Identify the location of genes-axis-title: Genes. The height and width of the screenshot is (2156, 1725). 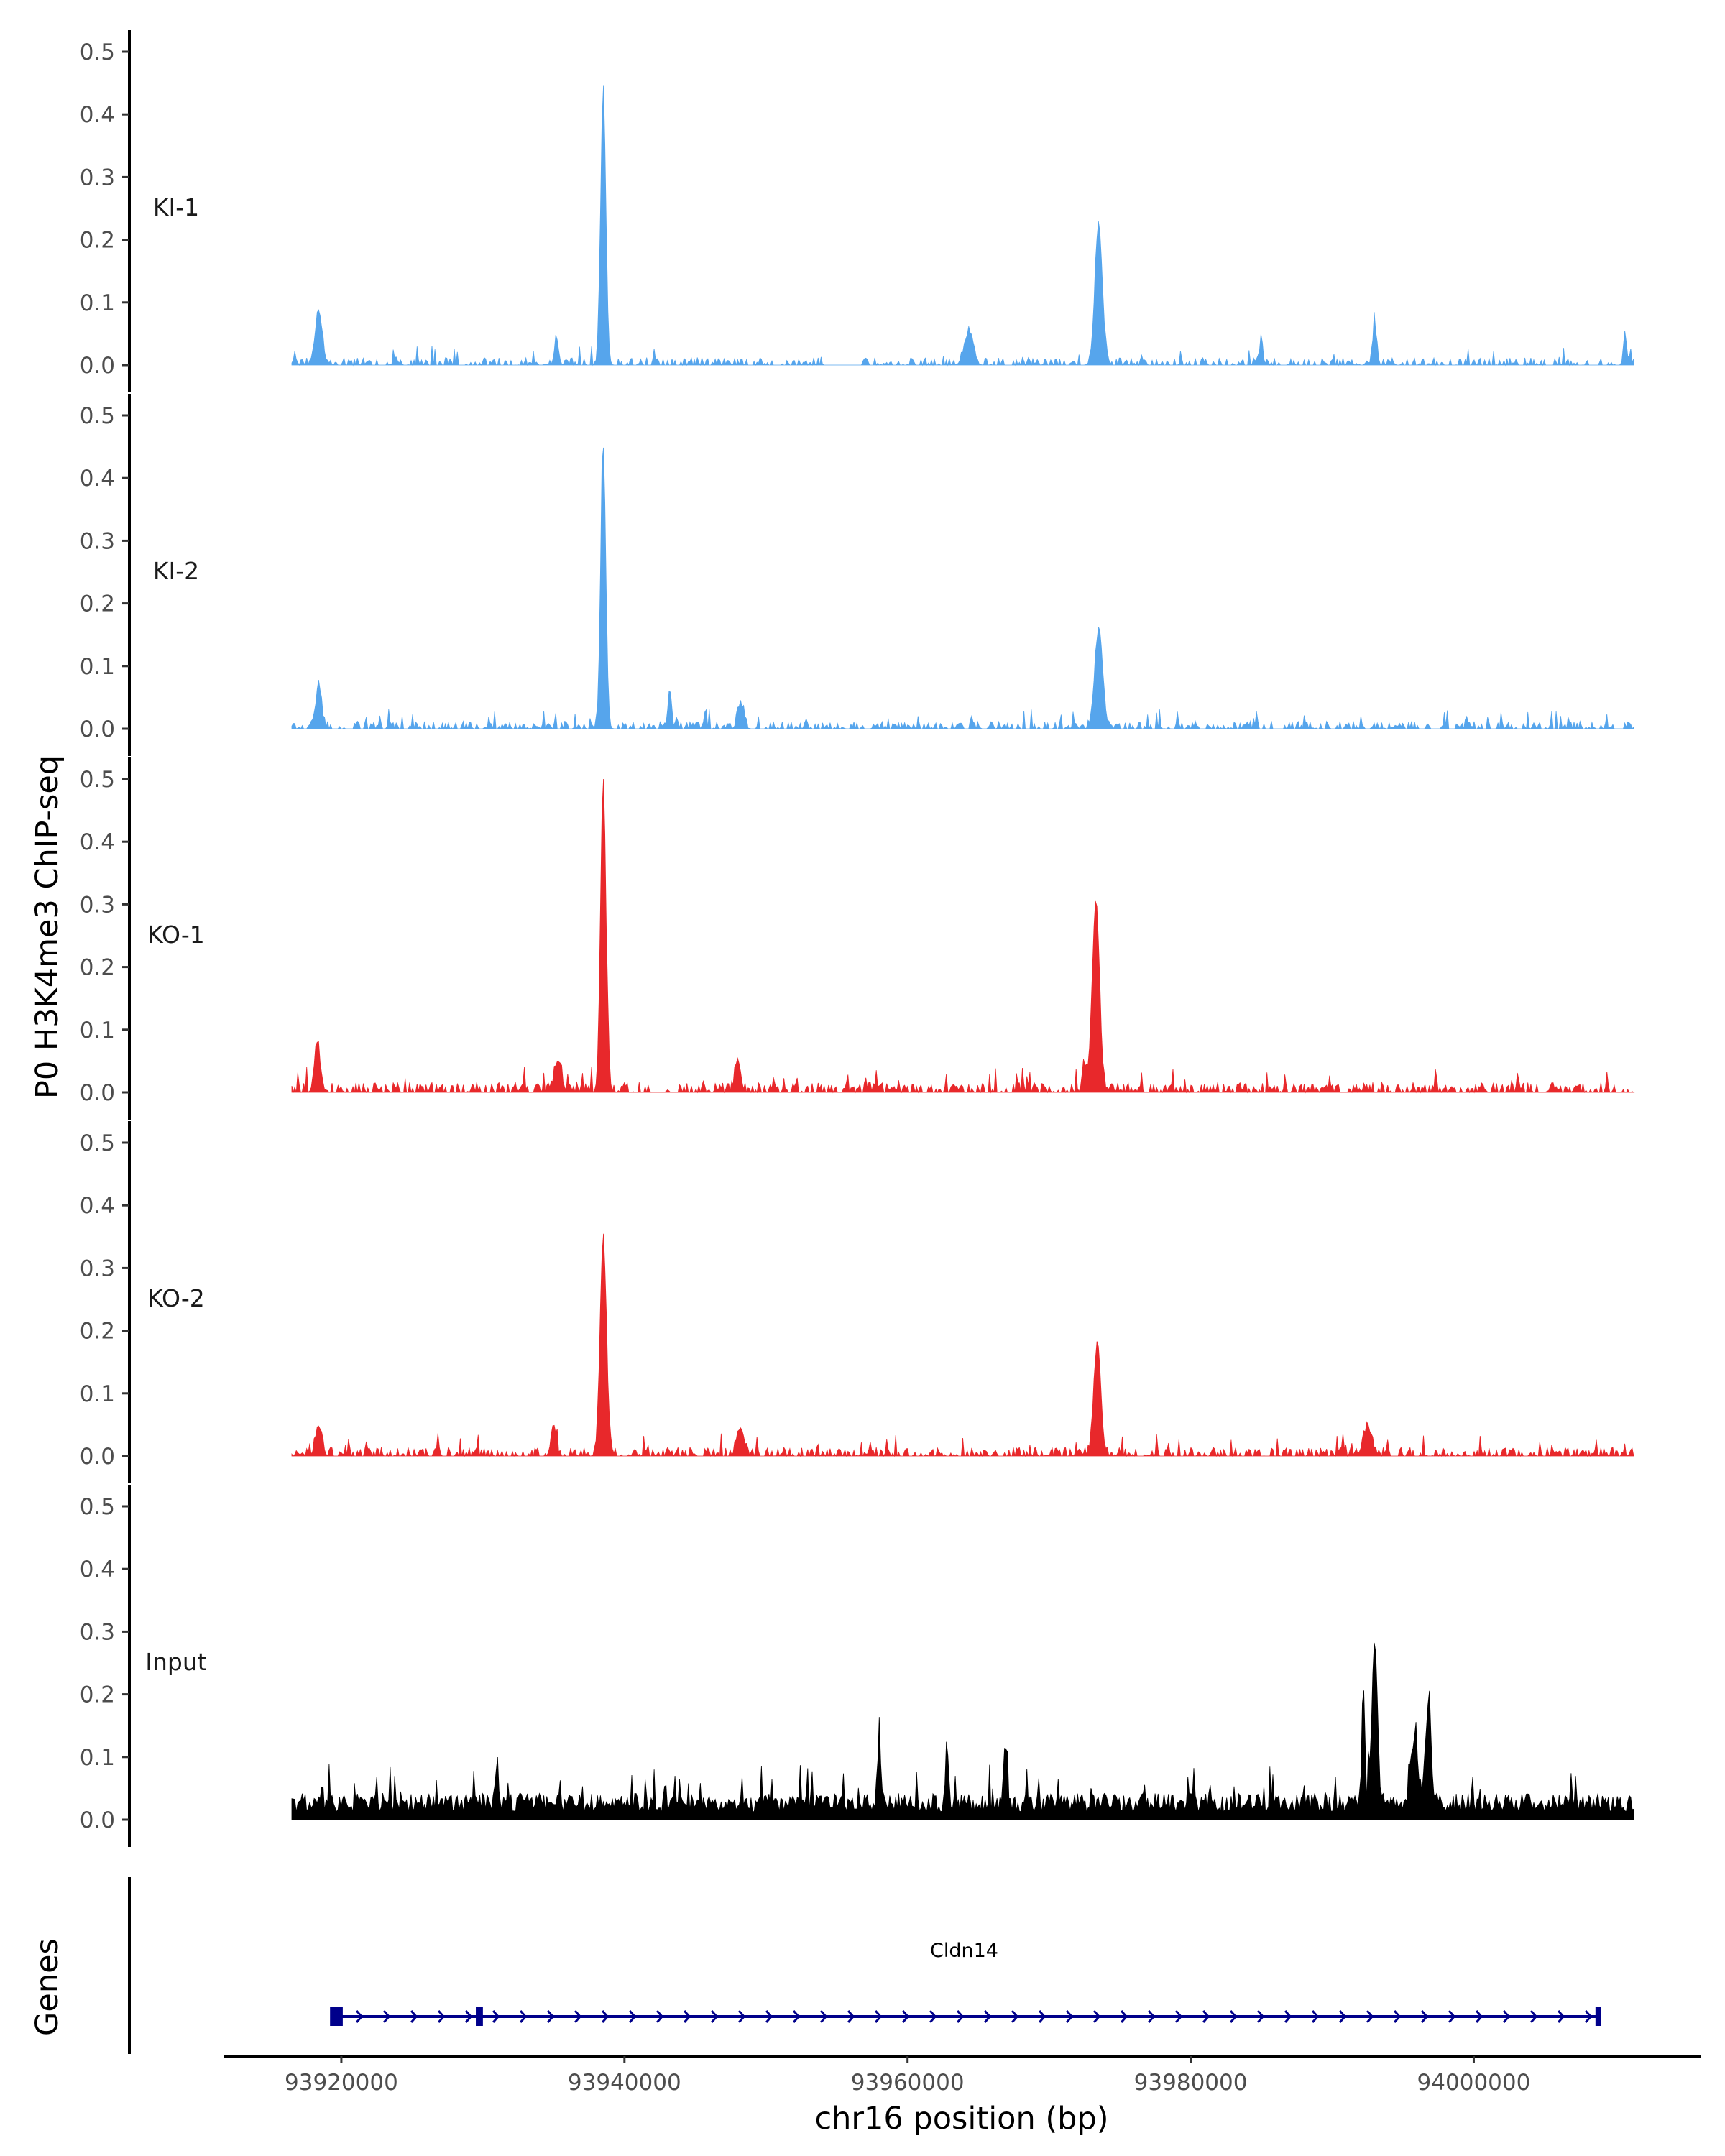
(47, 1987).